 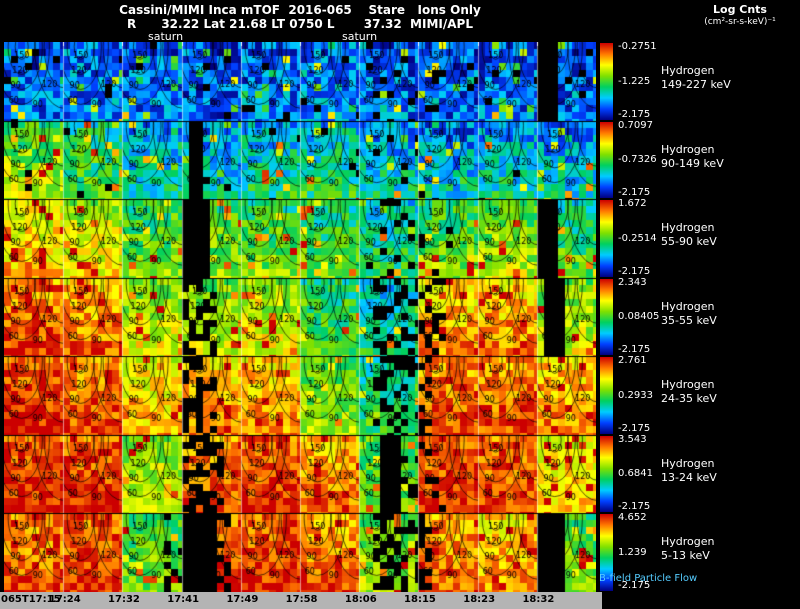 I want to click on time-tick-label: 065T17:15, so click(x=31, y=599).